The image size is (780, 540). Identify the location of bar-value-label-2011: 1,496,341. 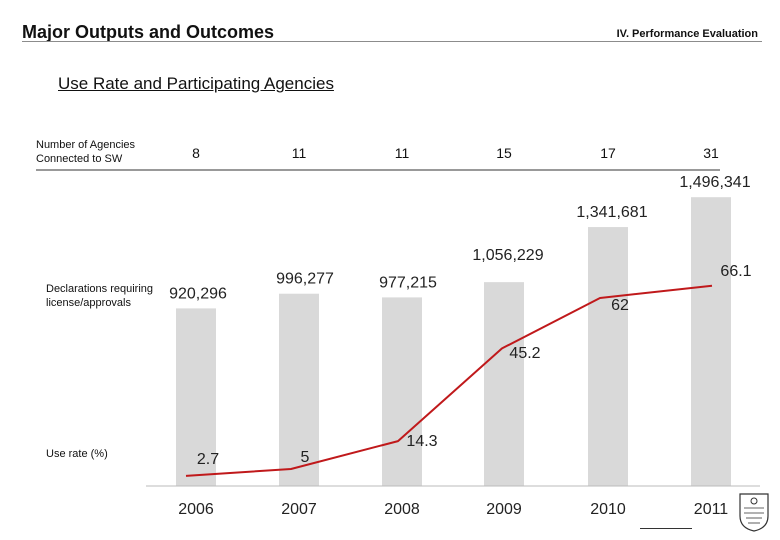
(714, 182).